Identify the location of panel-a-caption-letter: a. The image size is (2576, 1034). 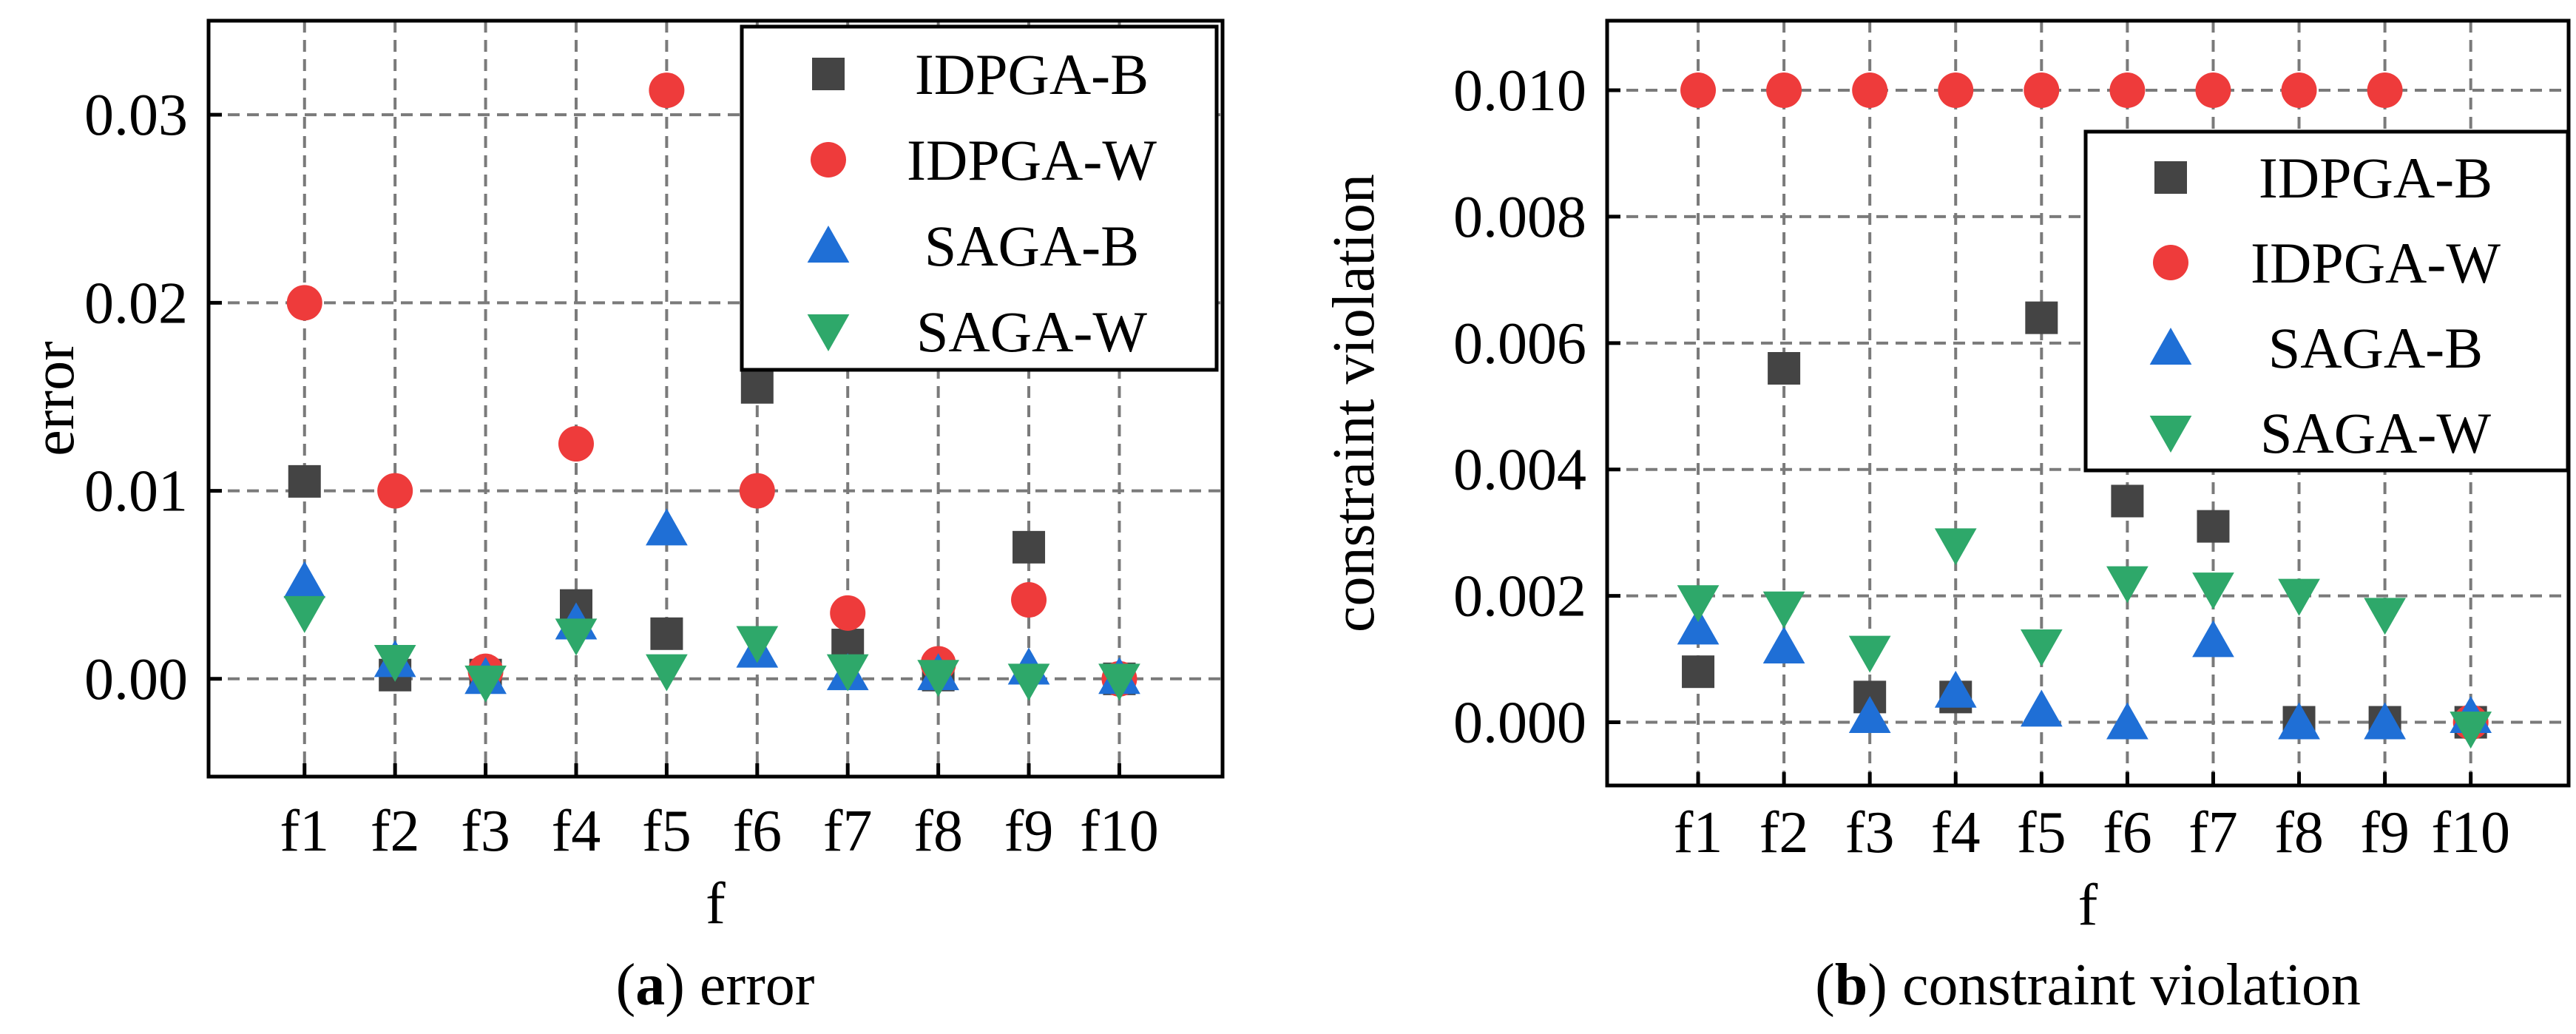
(650, 985).